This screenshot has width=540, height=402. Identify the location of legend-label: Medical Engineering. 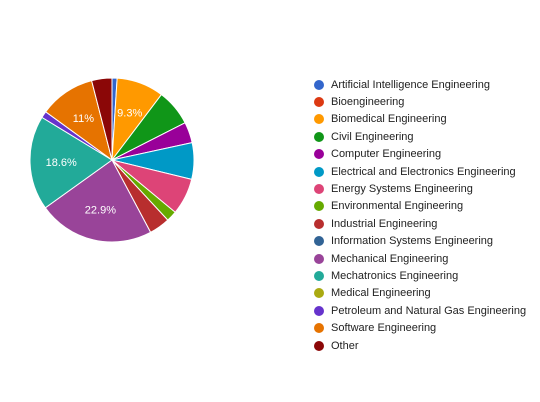
(381, 293).